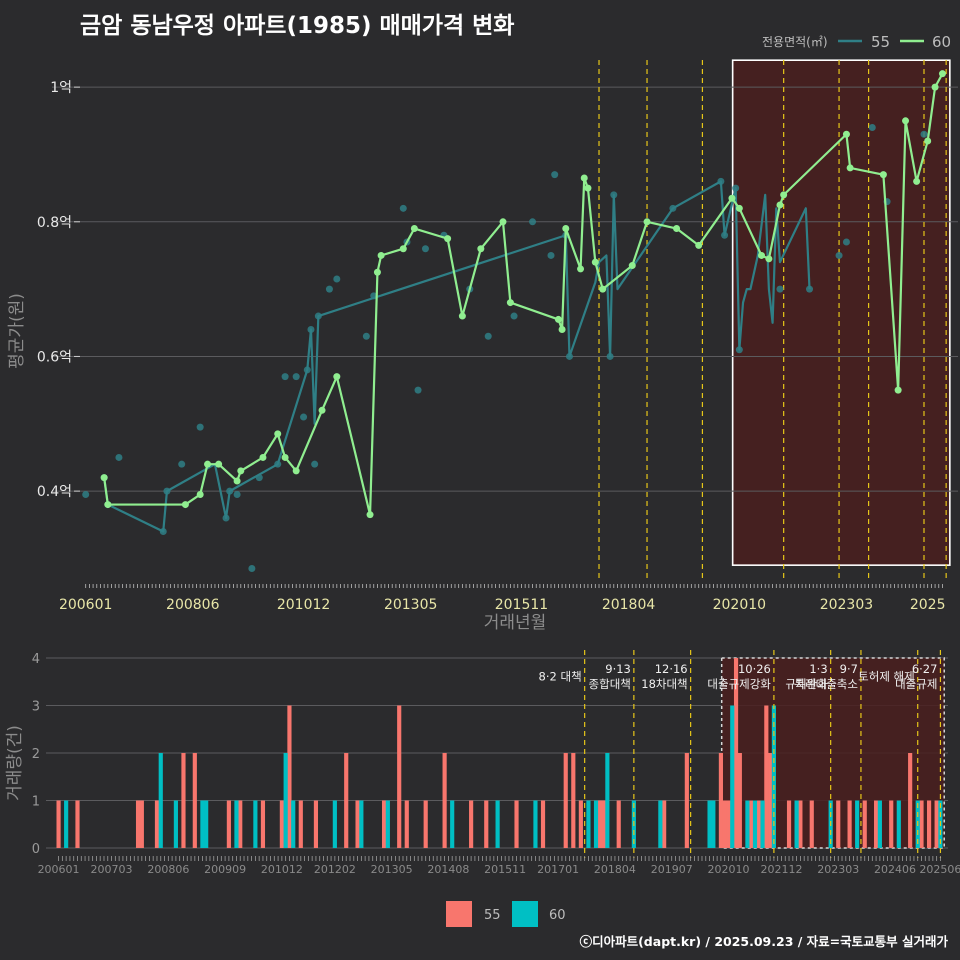 The width and height of the screenshot is (960, 960). Describe the element at coordinates (941, 42) in the screenshot. I see `legend-label-60: 60` at that location.